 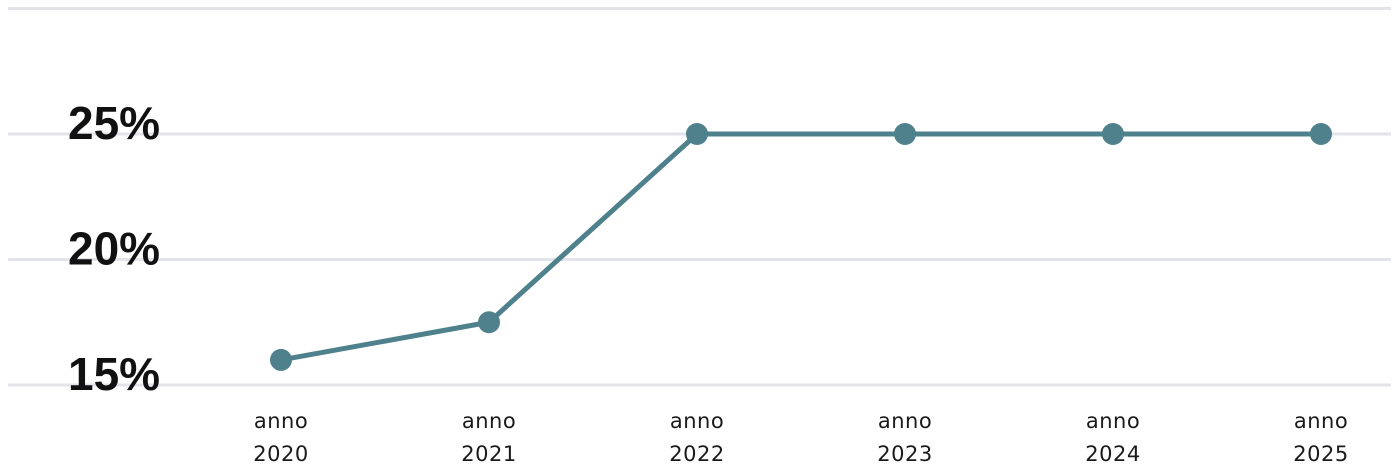 I want to click on x-tick-label: anno 2022, so click(x=696, y=437).